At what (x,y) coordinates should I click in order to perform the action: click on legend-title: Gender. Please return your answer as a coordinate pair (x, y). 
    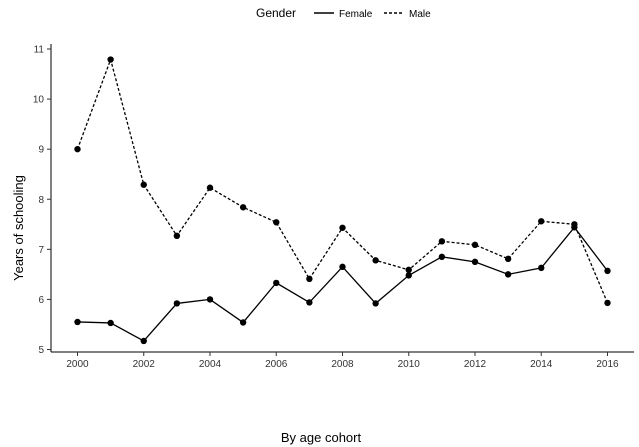
    Looking at the image, I should click on (276, 13).